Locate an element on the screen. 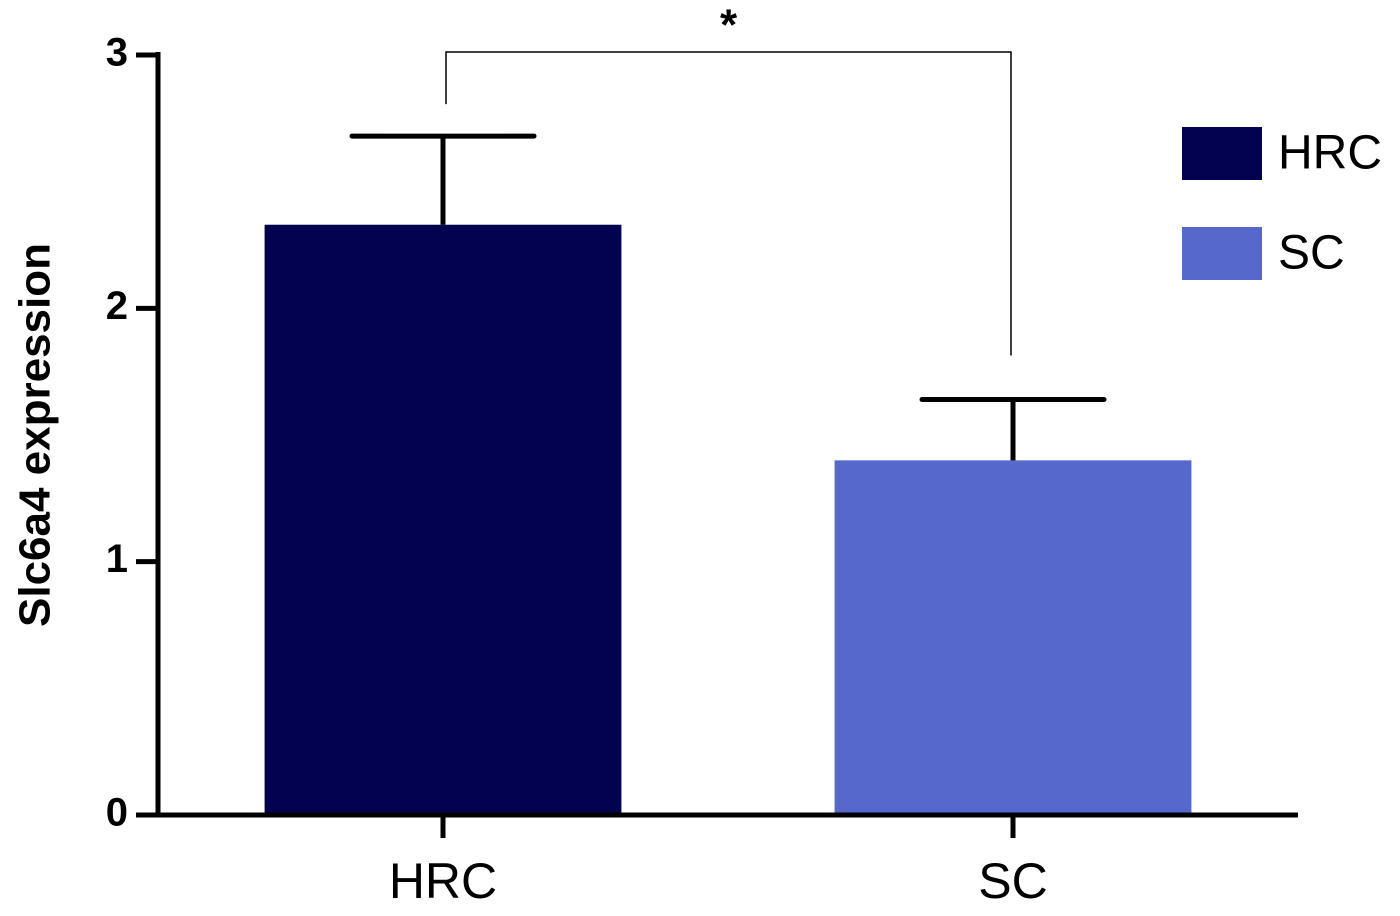  y-tick-label: 1 is located at coordinates (117, 559).